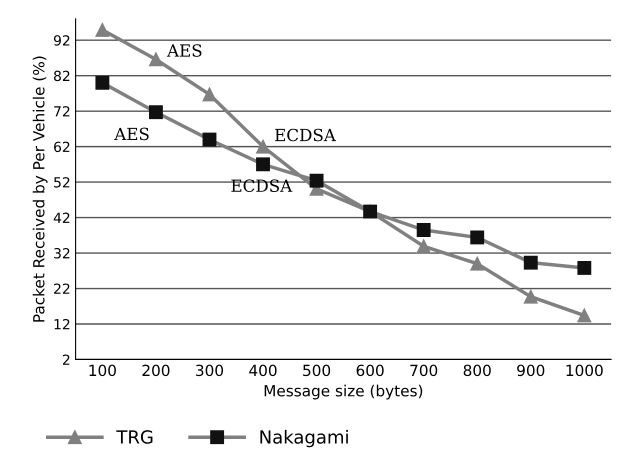 This screenshot has width=630, height=473. What do you see at coordinates (66, 359) in the screenshot?
I see `y-tick-label: 2` at bounding box center [66, 359].